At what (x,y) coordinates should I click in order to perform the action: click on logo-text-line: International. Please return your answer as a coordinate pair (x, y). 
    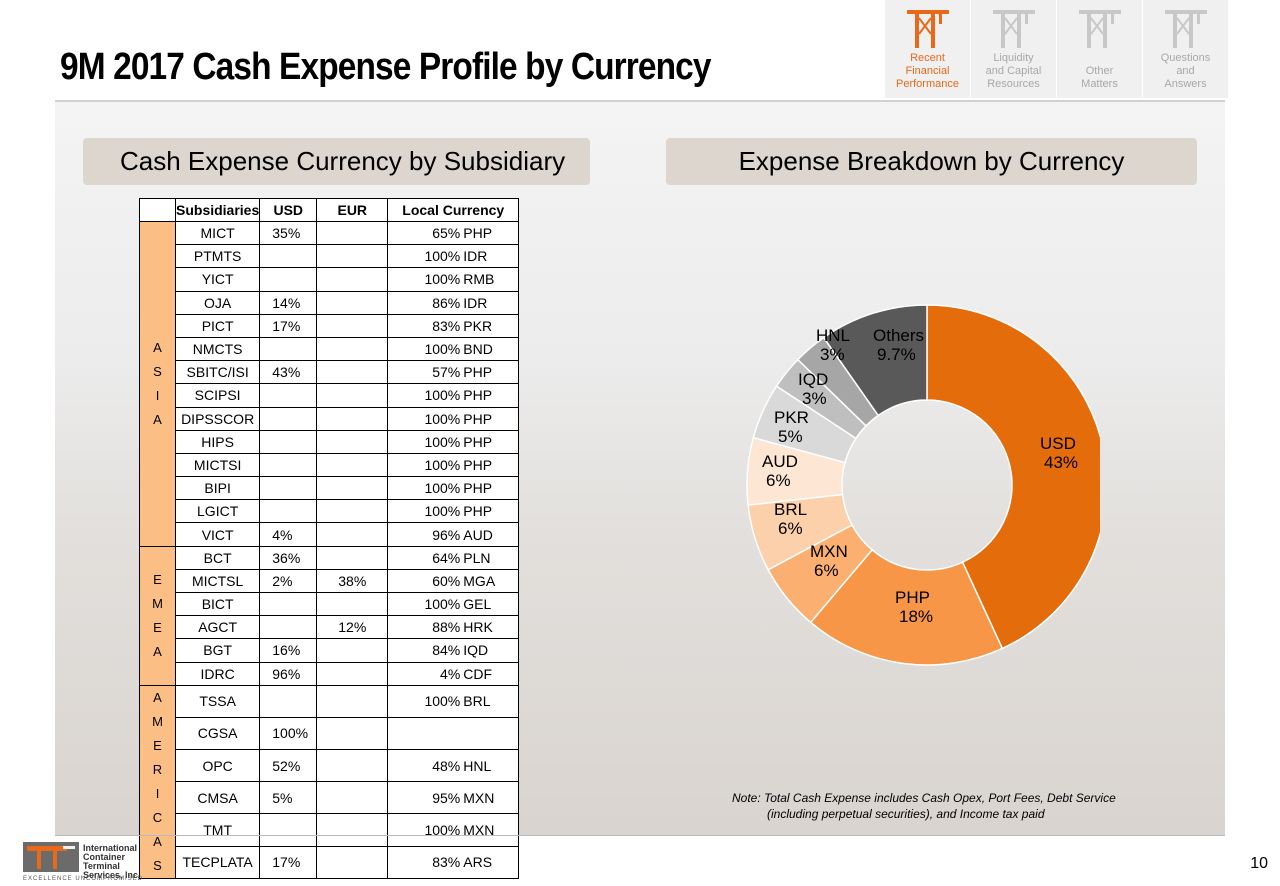
    Looking at the image, I should click on (110, 848).